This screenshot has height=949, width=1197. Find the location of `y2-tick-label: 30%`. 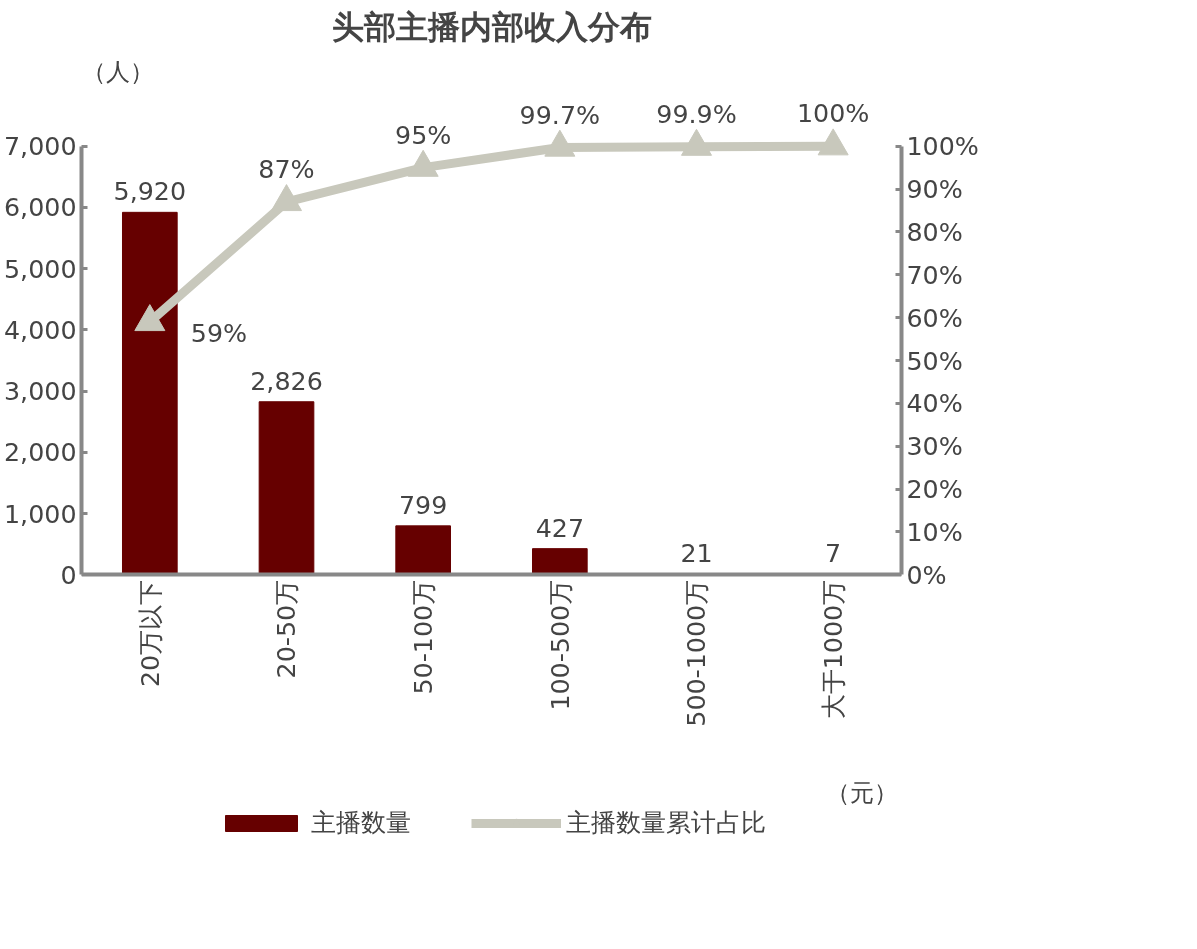

y2-tick-label: 30% is located at coordinates (934, 446).